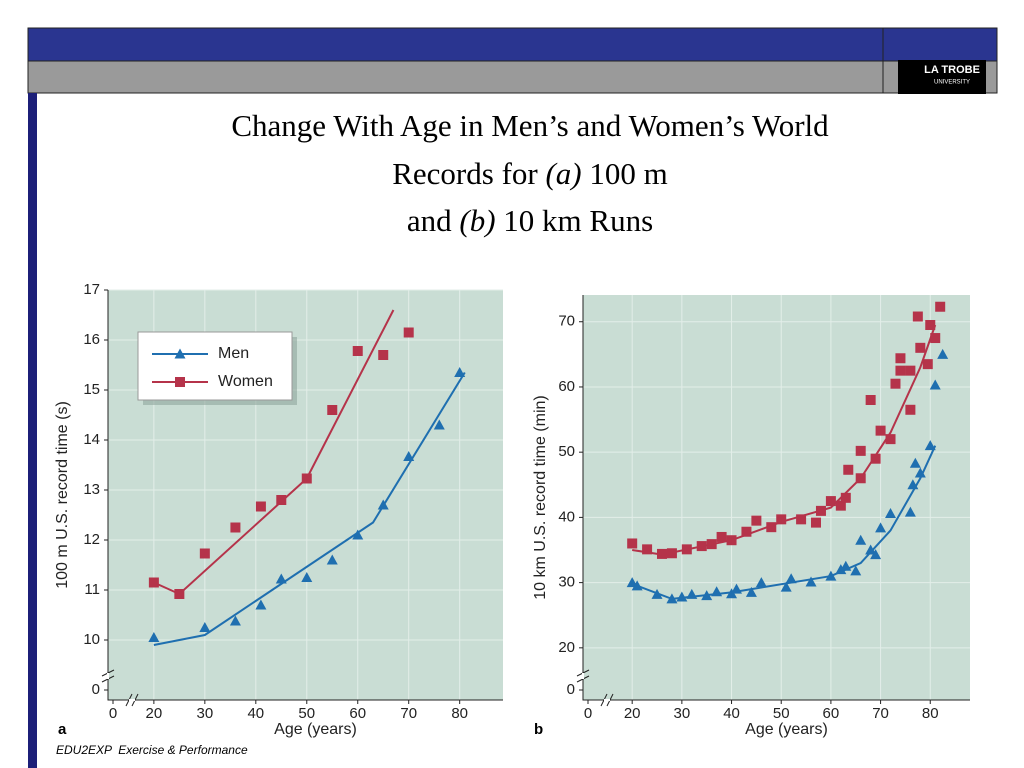  What do you see at coordinates (512, 77) in the screenshot?
I see `header-bar-gray` at bounding box center [512, 77].